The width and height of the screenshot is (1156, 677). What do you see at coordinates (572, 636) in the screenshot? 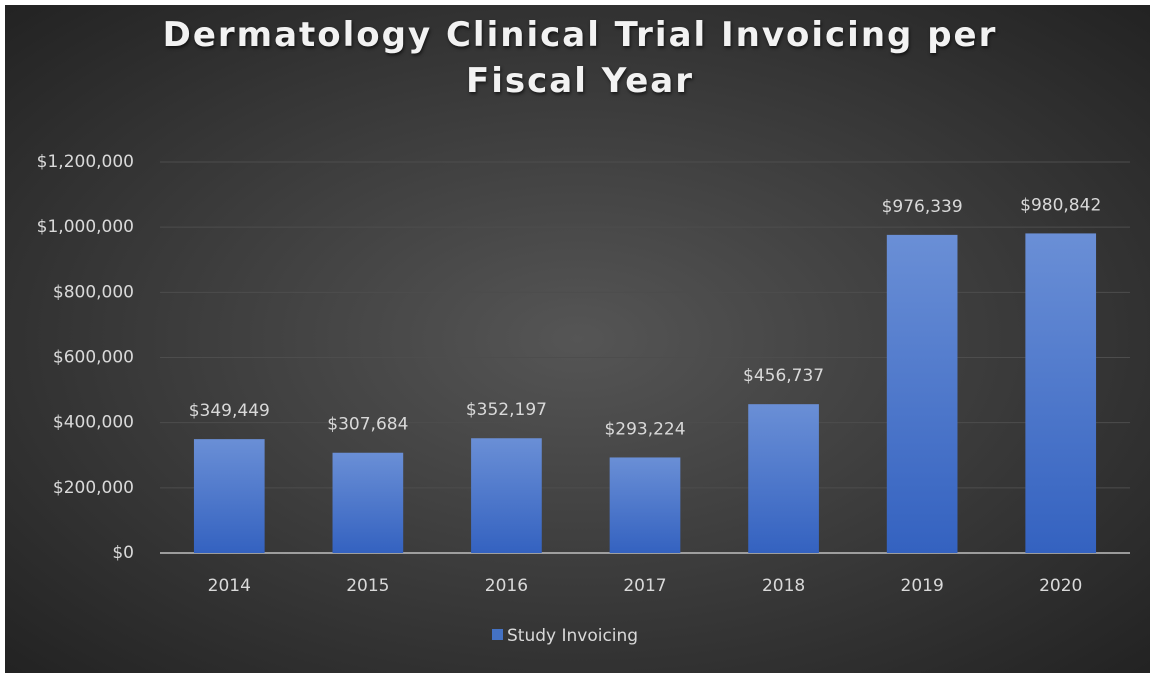
I see `legend-label: Study Invoicing` at bounding box center [572, 636].